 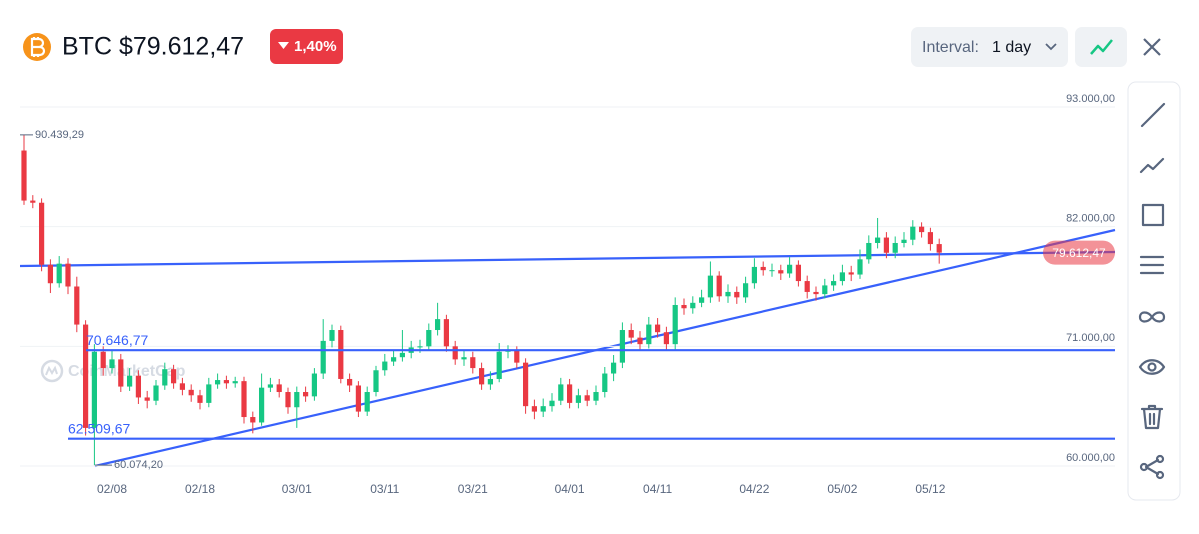 I want to click on extreme-label: 90.439,29, so click(x=59, y=135).